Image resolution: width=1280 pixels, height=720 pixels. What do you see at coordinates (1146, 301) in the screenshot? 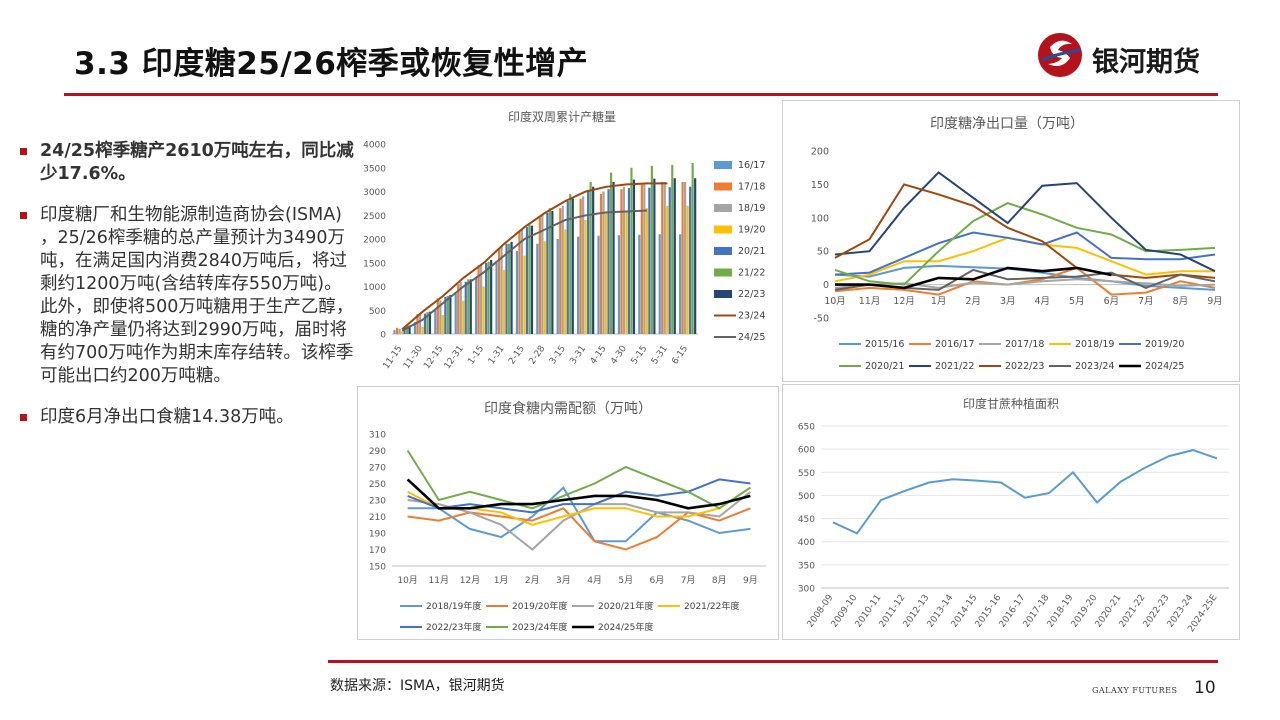
I see `x-tick-label: 7月` at bounding box center [1146, 301].